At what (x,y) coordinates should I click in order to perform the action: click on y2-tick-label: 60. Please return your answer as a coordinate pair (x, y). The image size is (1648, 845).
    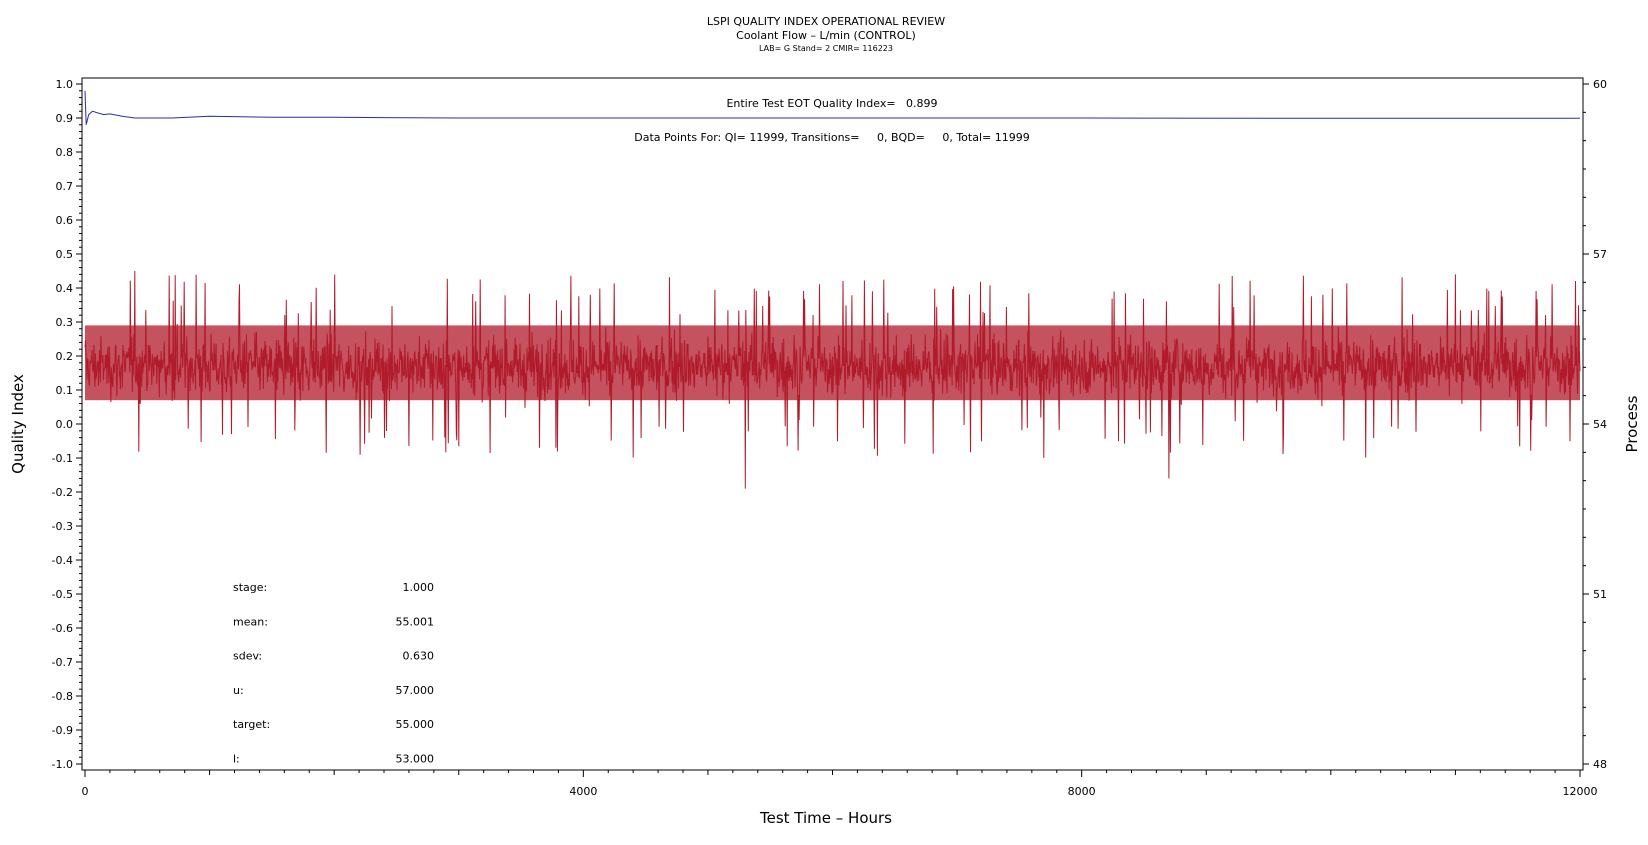
    Looking at the image, I should click on (1600, 84).